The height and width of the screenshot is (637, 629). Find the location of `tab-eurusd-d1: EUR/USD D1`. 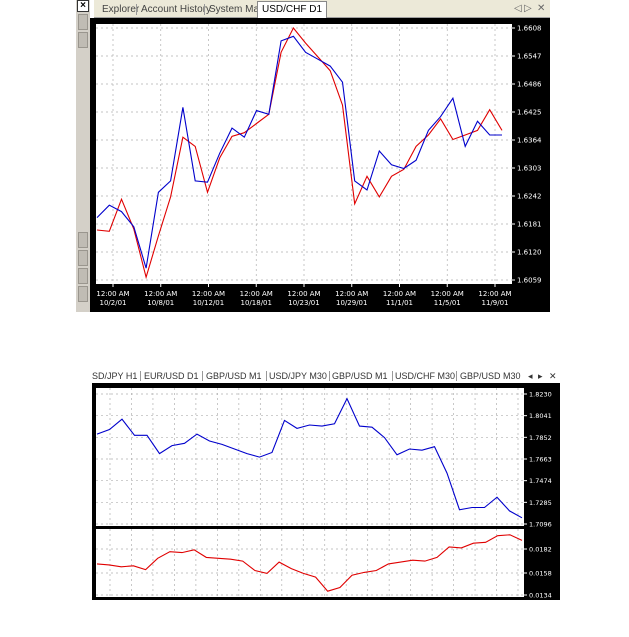

tab-eurusd-d1: EUR/USD D1 is located at coordinates (171, 376).